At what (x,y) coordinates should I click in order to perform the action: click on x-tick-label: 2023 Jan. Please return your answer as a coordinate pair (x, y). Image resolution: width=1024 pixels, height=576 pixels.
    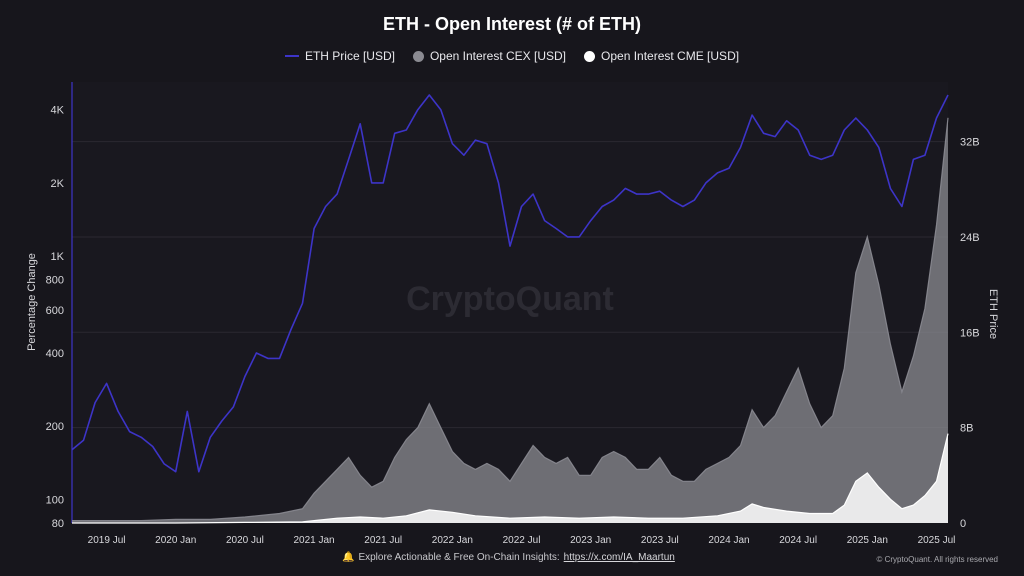
    Looking at the image, I should click on (590, 540).